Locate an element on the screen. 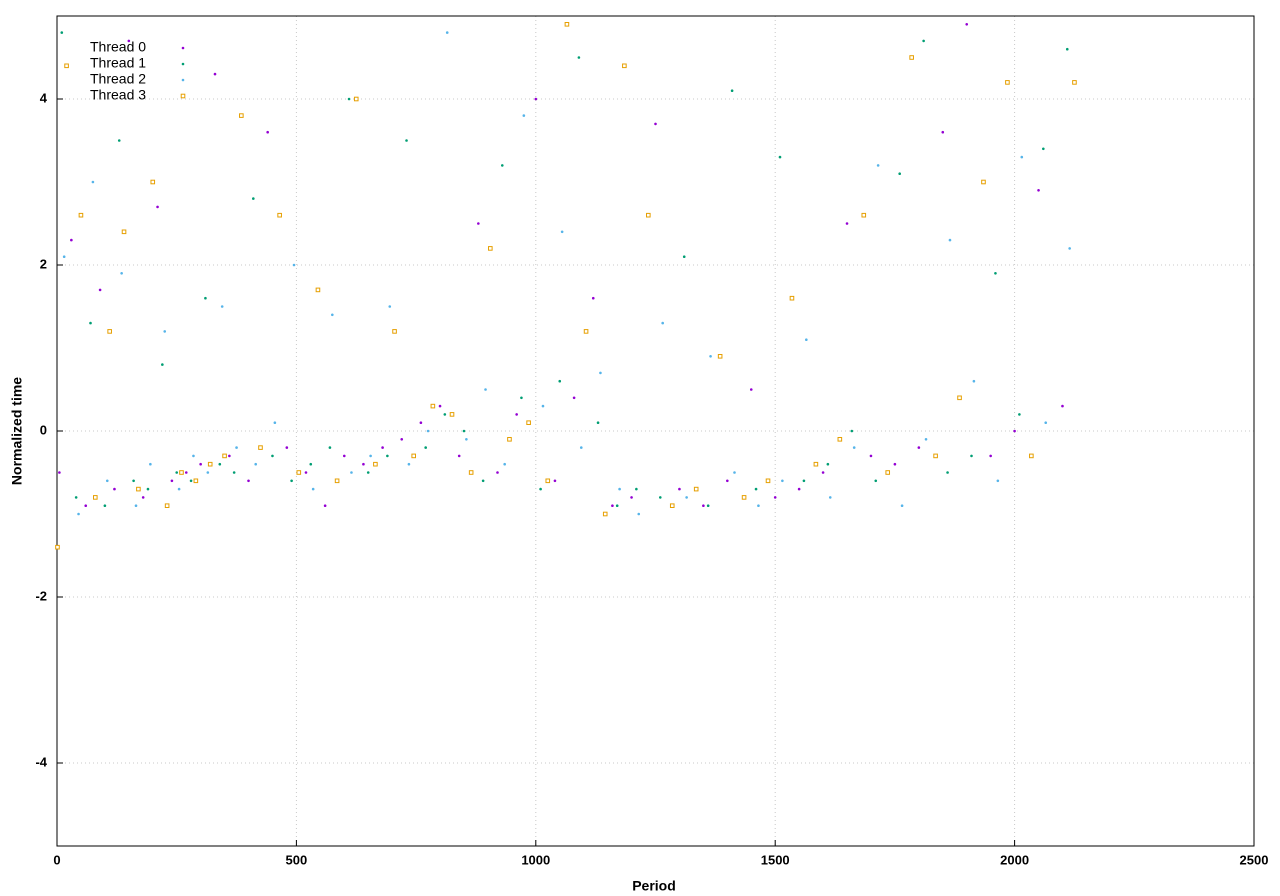  y-axis-label: Normalized time is located at coordinates (17, 431).